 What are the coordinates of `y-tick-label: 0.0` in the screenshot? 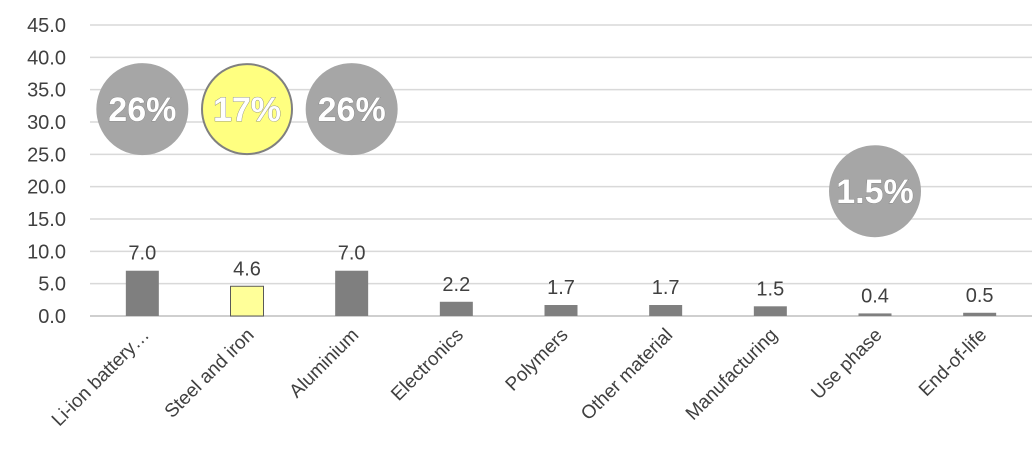 It's located at (52, 317).